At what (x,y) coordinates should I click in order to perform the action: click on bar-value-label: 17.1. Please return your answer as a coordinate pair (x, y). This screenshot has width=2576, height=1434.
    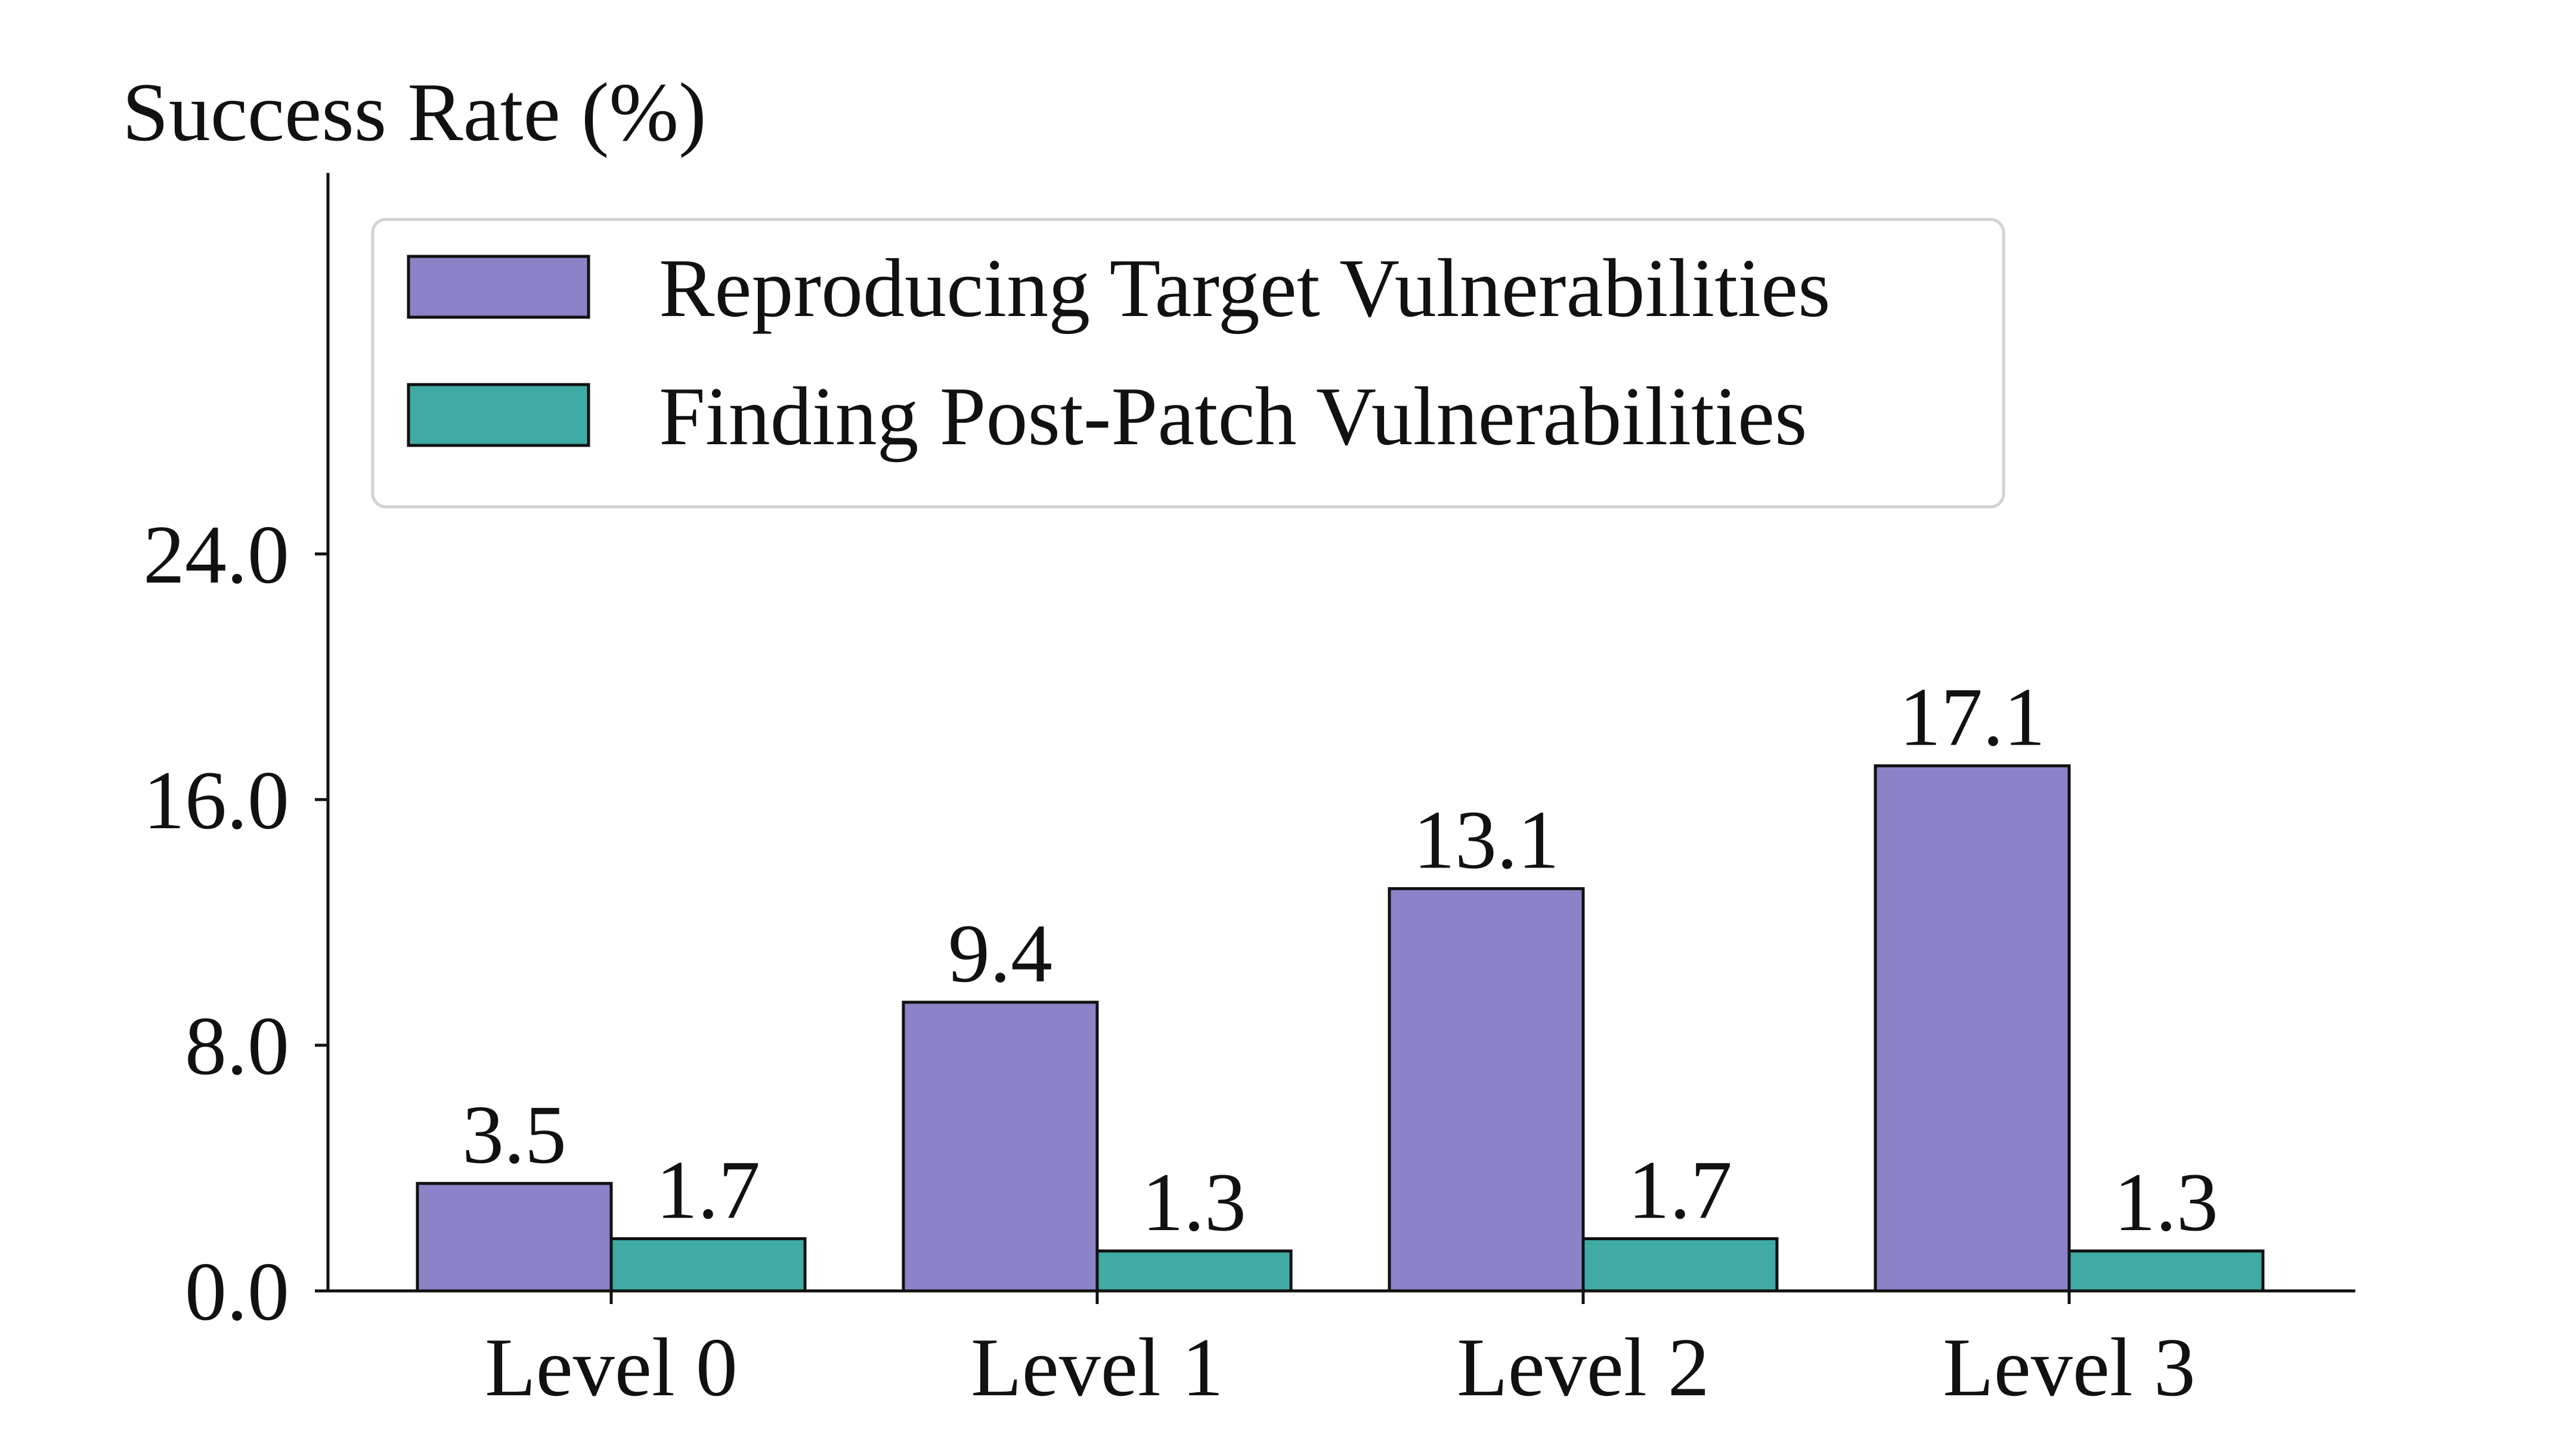
    Looking at the image, I should click on (1972, 717).